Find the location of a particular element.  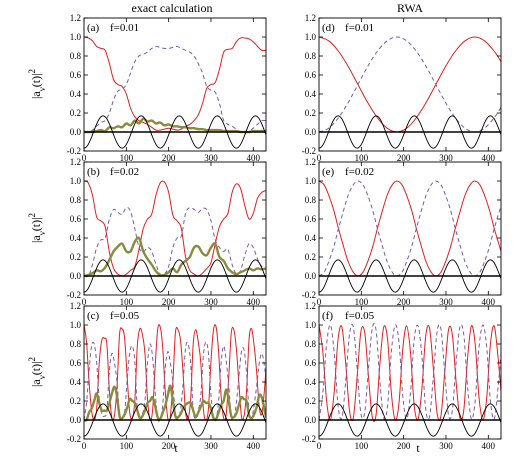

ylabel-row-3: |aν(t)|2 is located at coordinates (37, 372).